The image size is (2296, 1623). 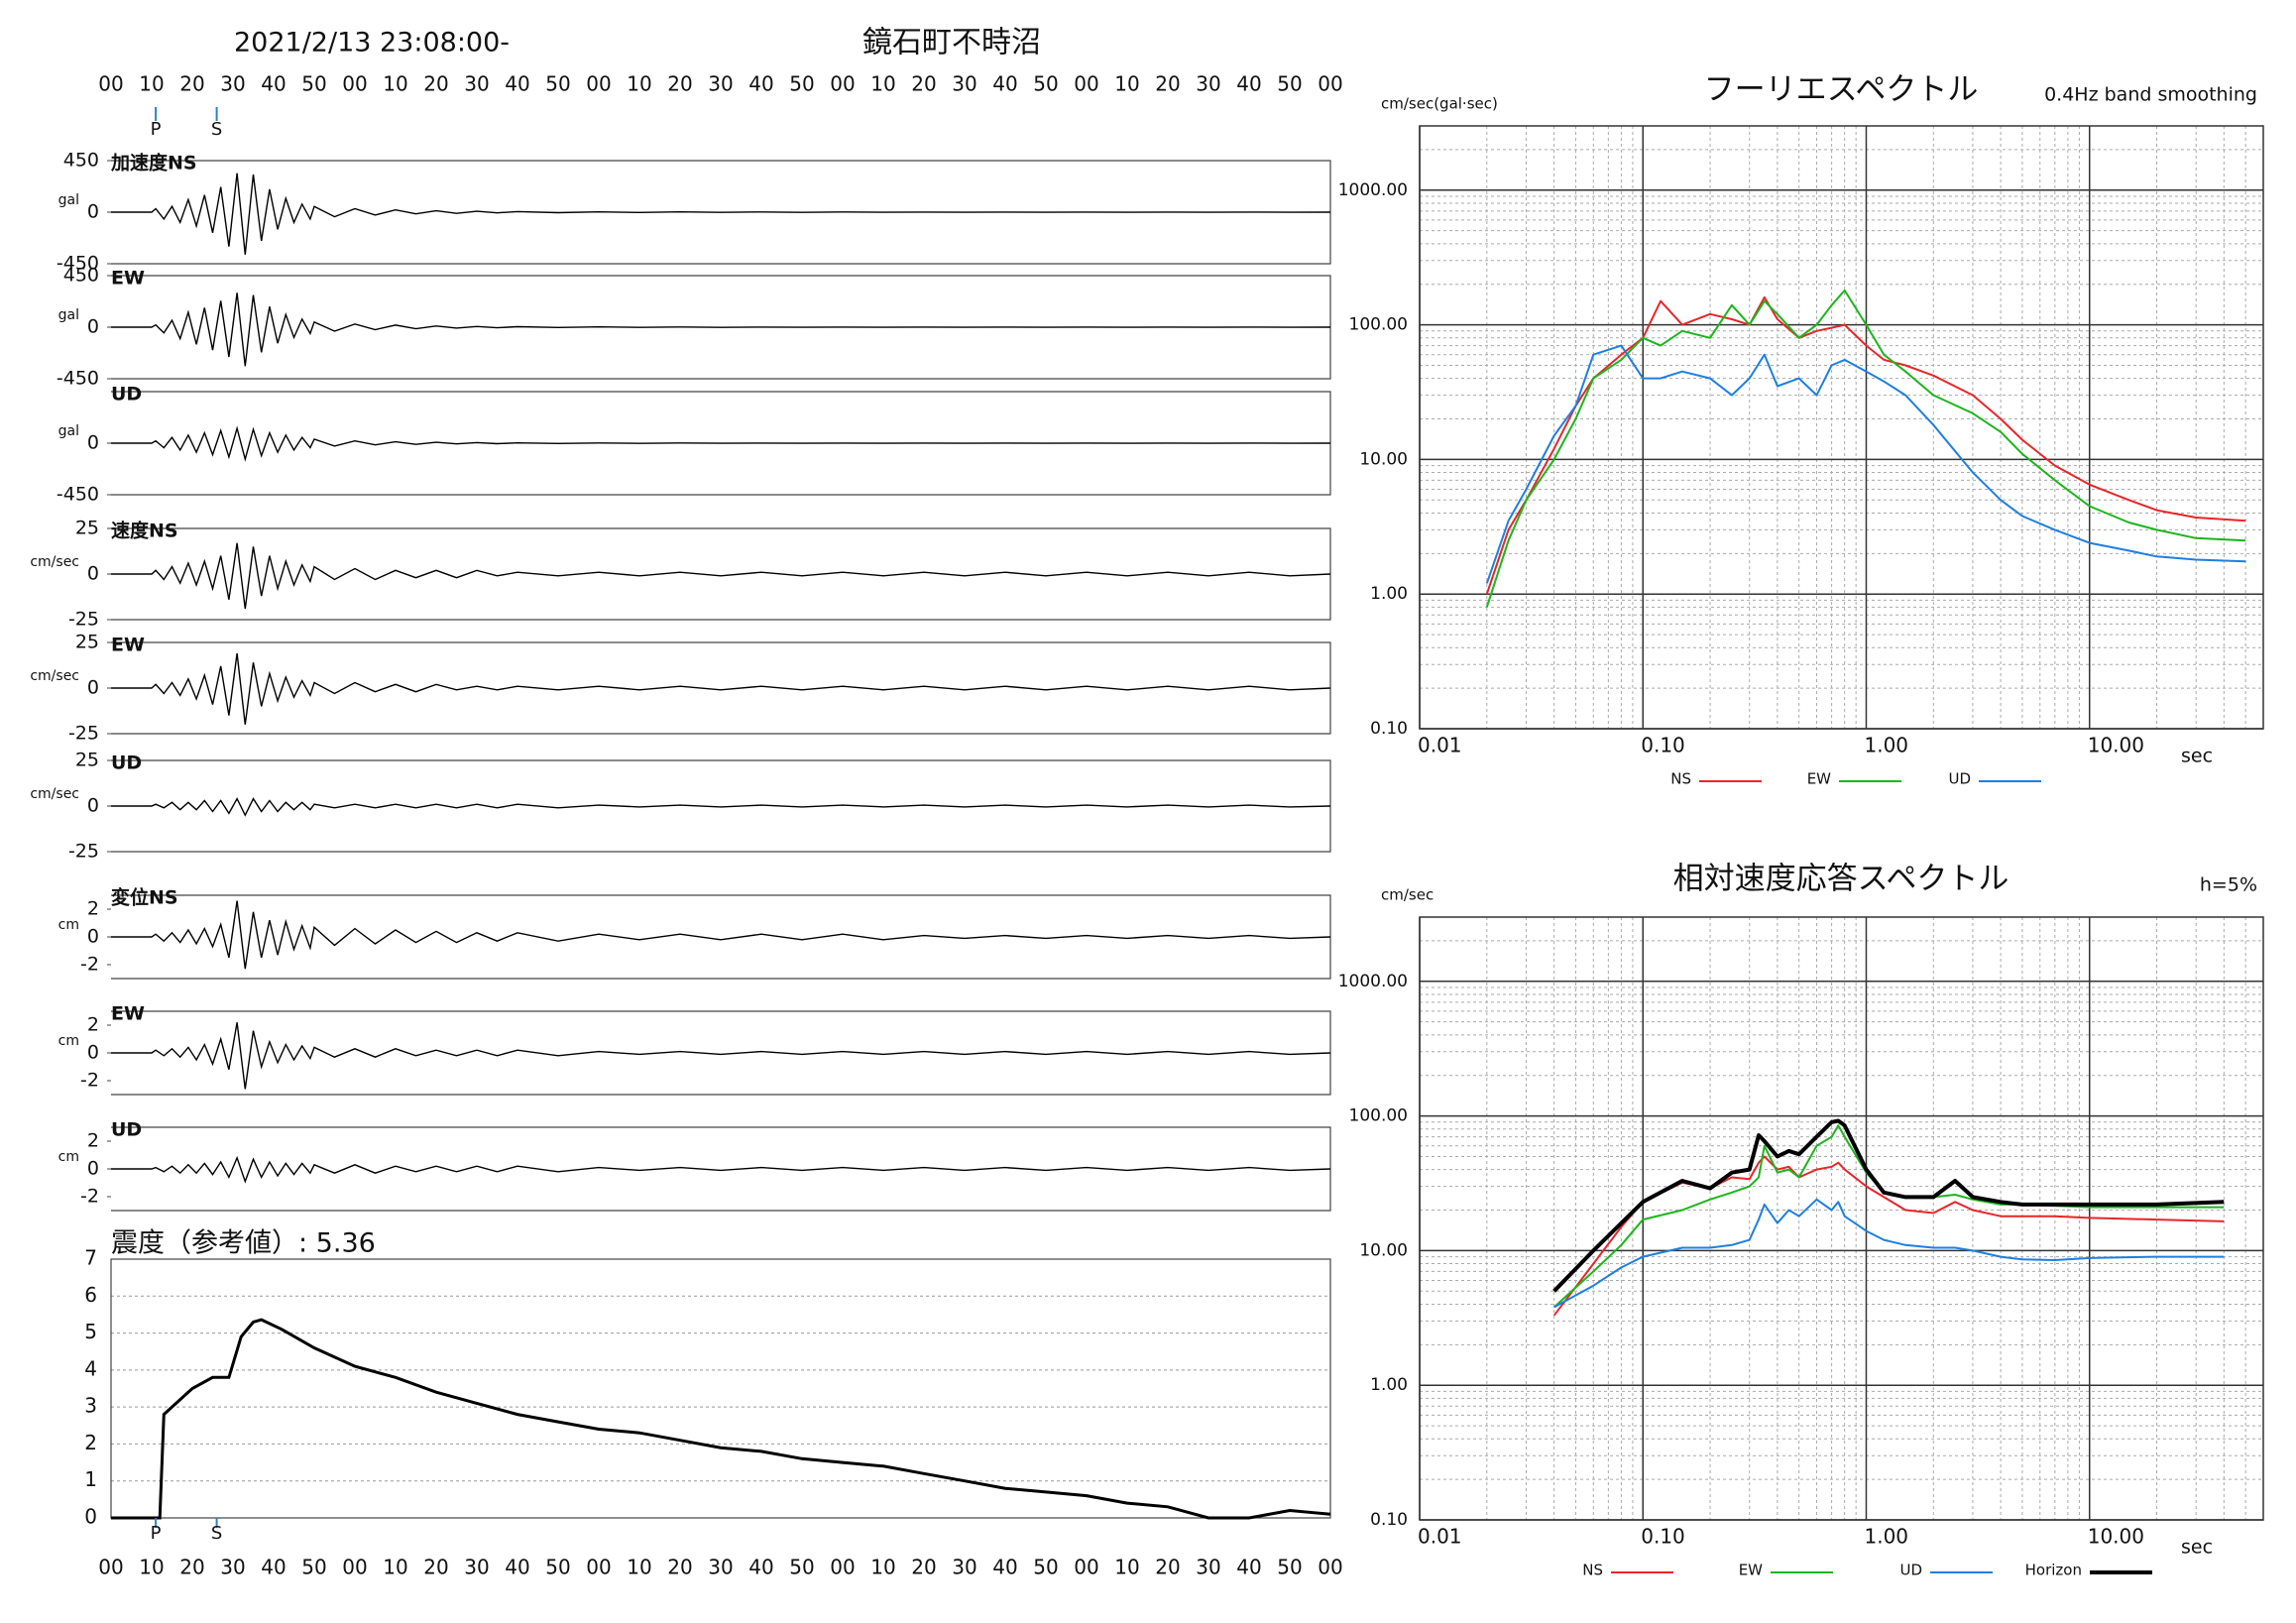 I want to click on plot-frame, so click(x=1842, y=427).